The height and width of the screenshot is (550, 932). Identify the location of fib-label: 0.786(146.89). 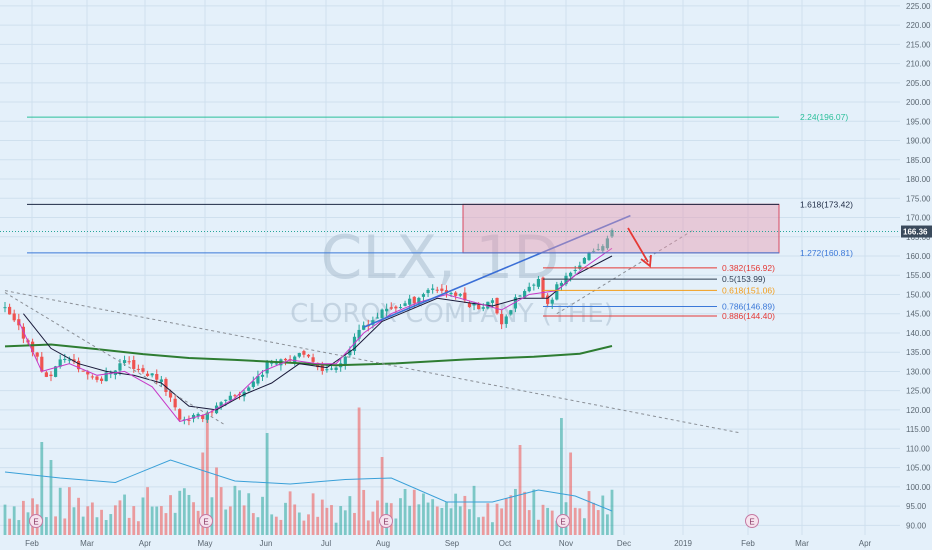
(748, 306).